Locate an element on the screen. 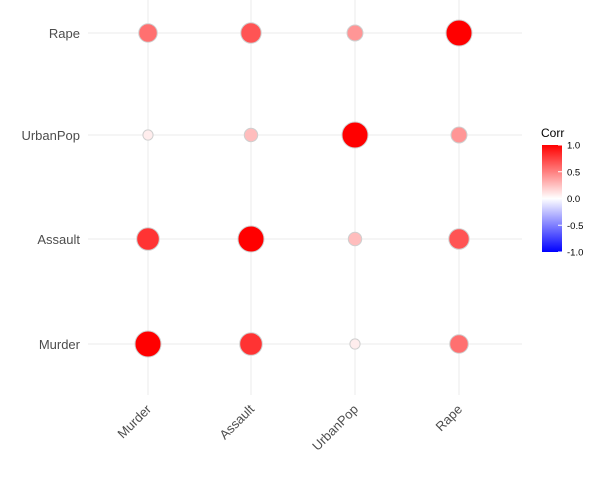 The height and width of the screenshot is (492, 597). legend-title: Corr is located at coordinates (552, 133).